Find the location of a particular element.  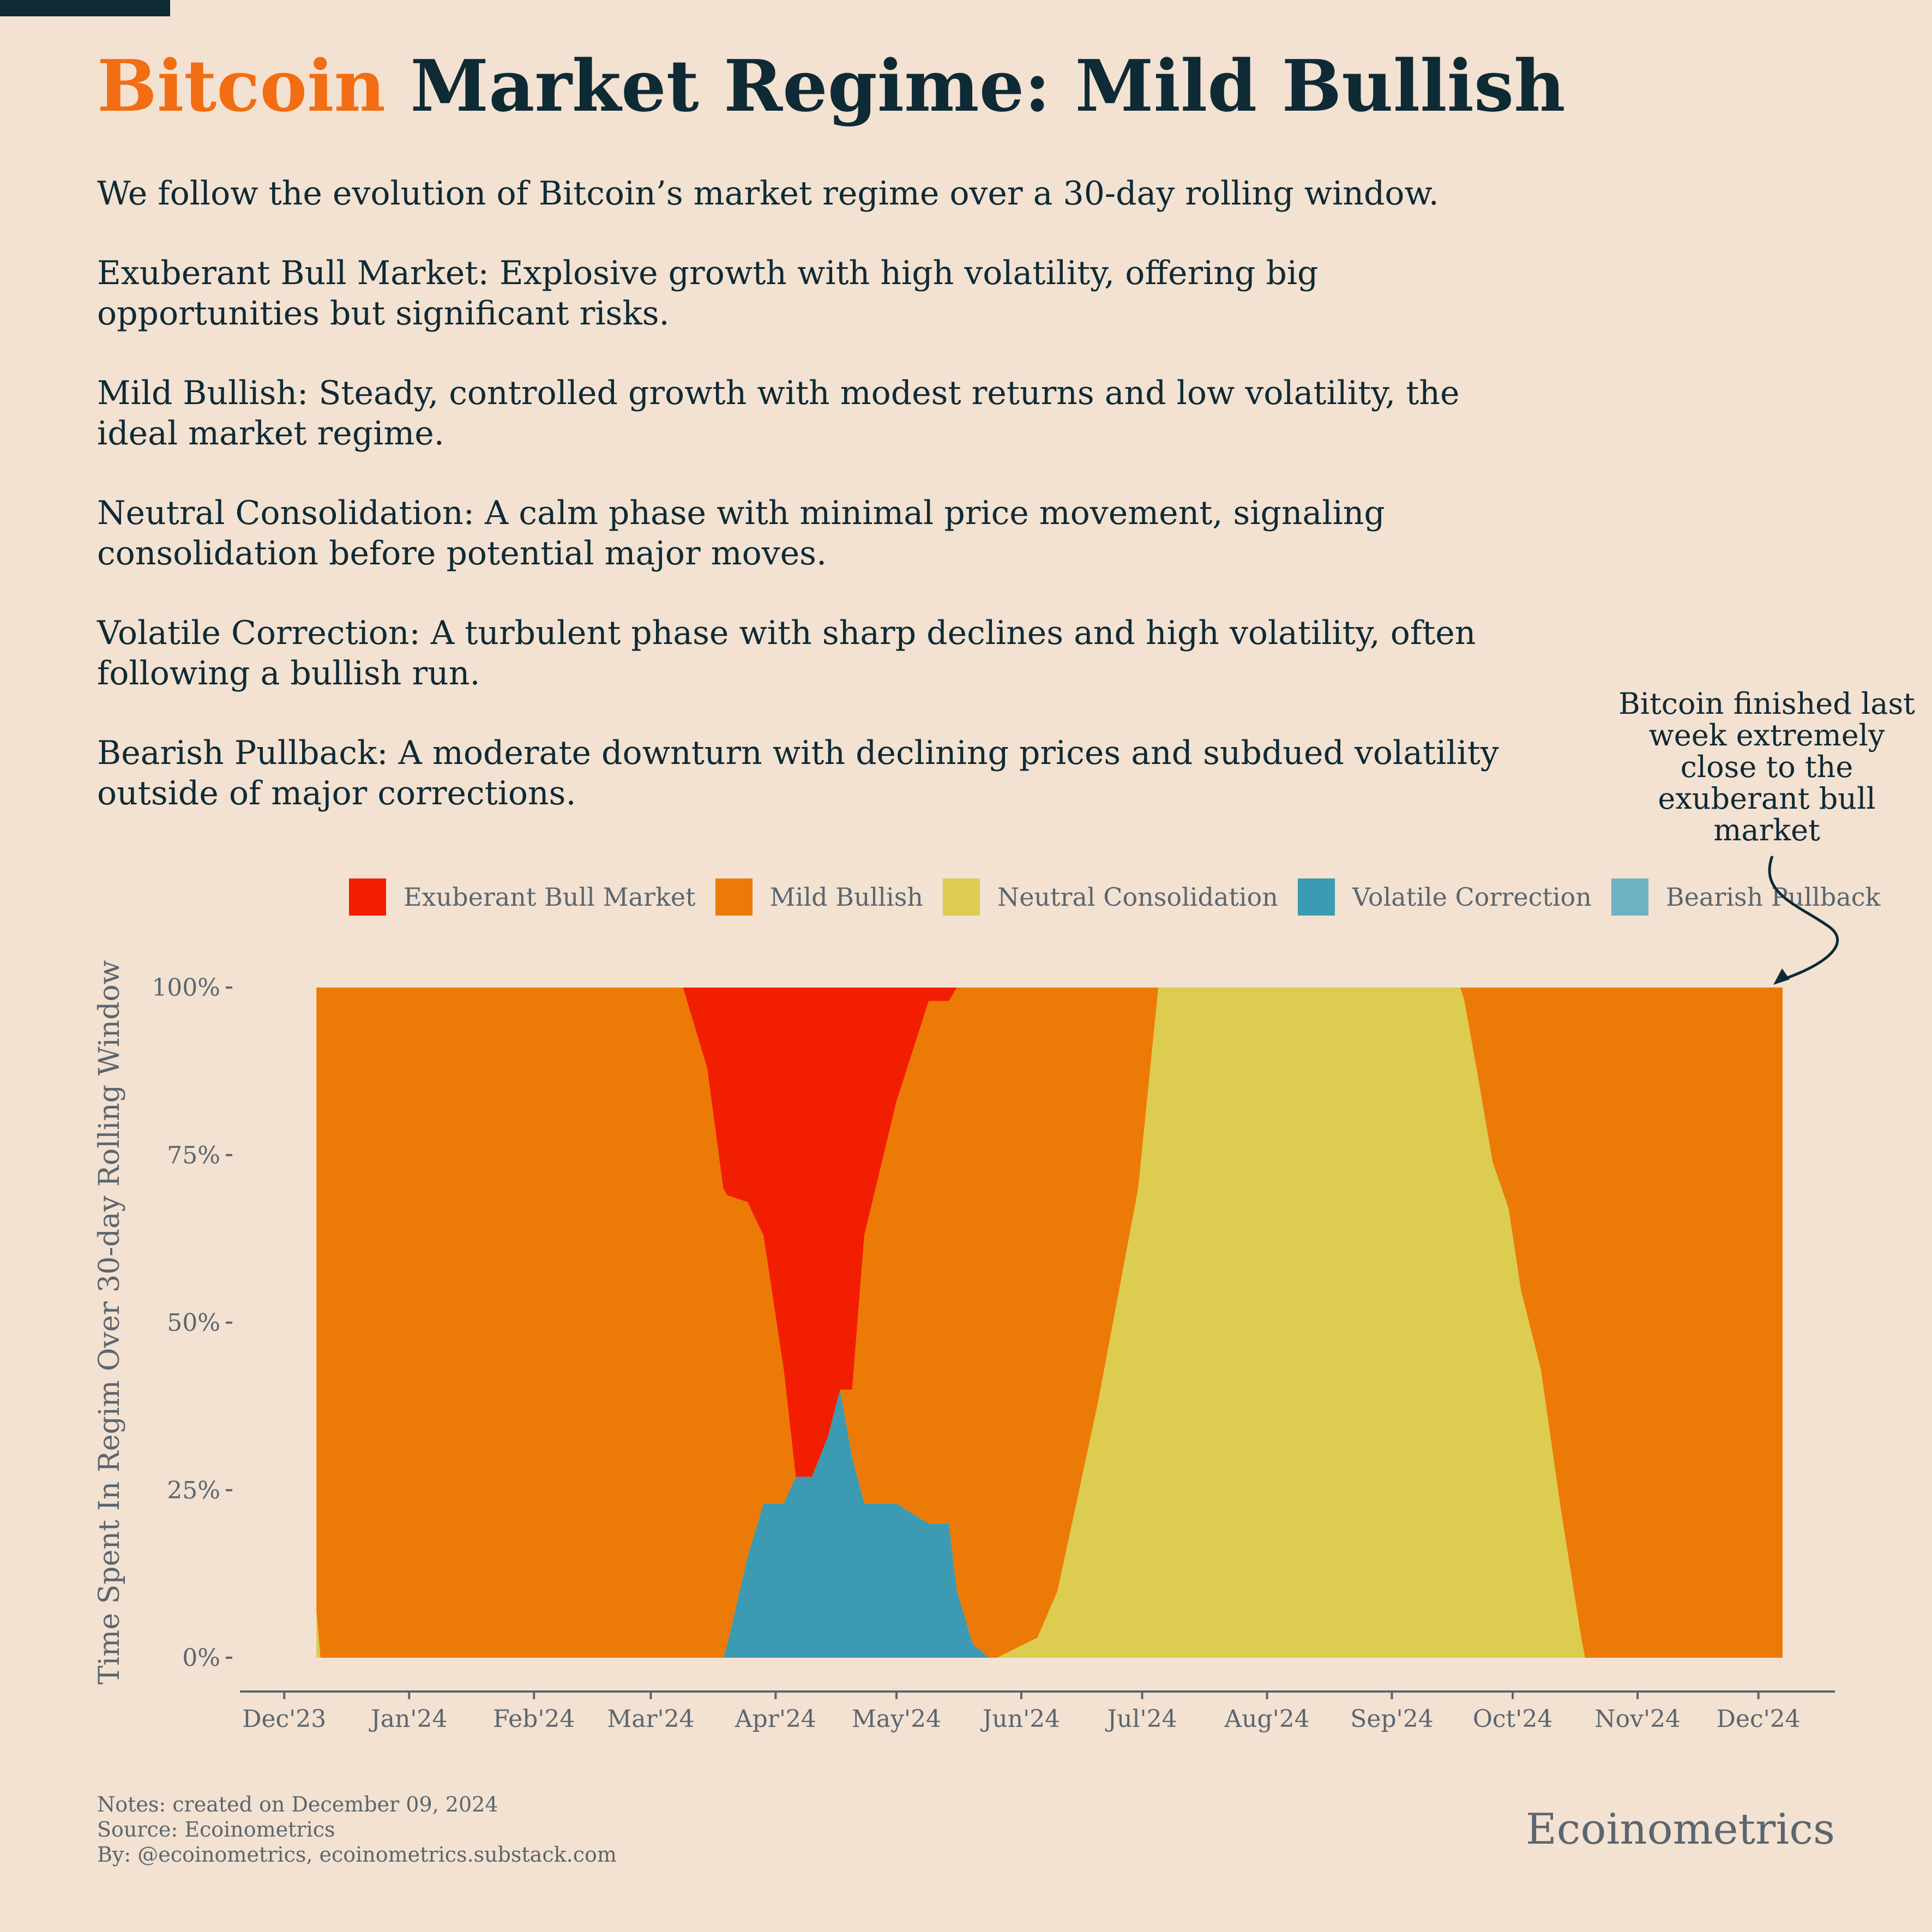

x-tick-label: May'24 is located at coordinates (896, 1719).